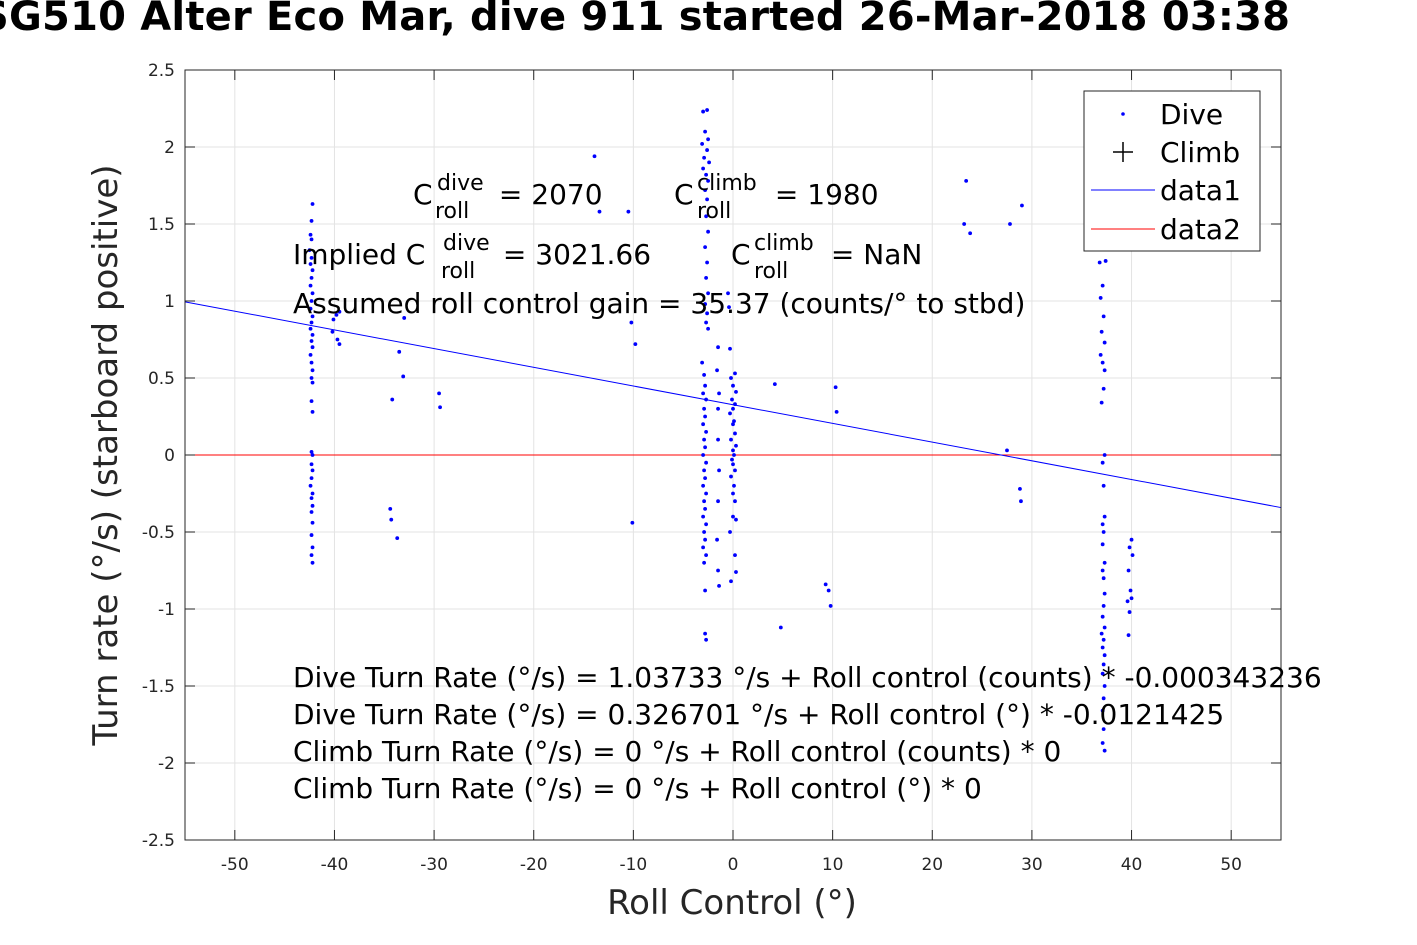 This screenshot has width=1417, height=945. I want to click on annotation-c-roll-dive: C dive roll = 2070, so click(508, 197).